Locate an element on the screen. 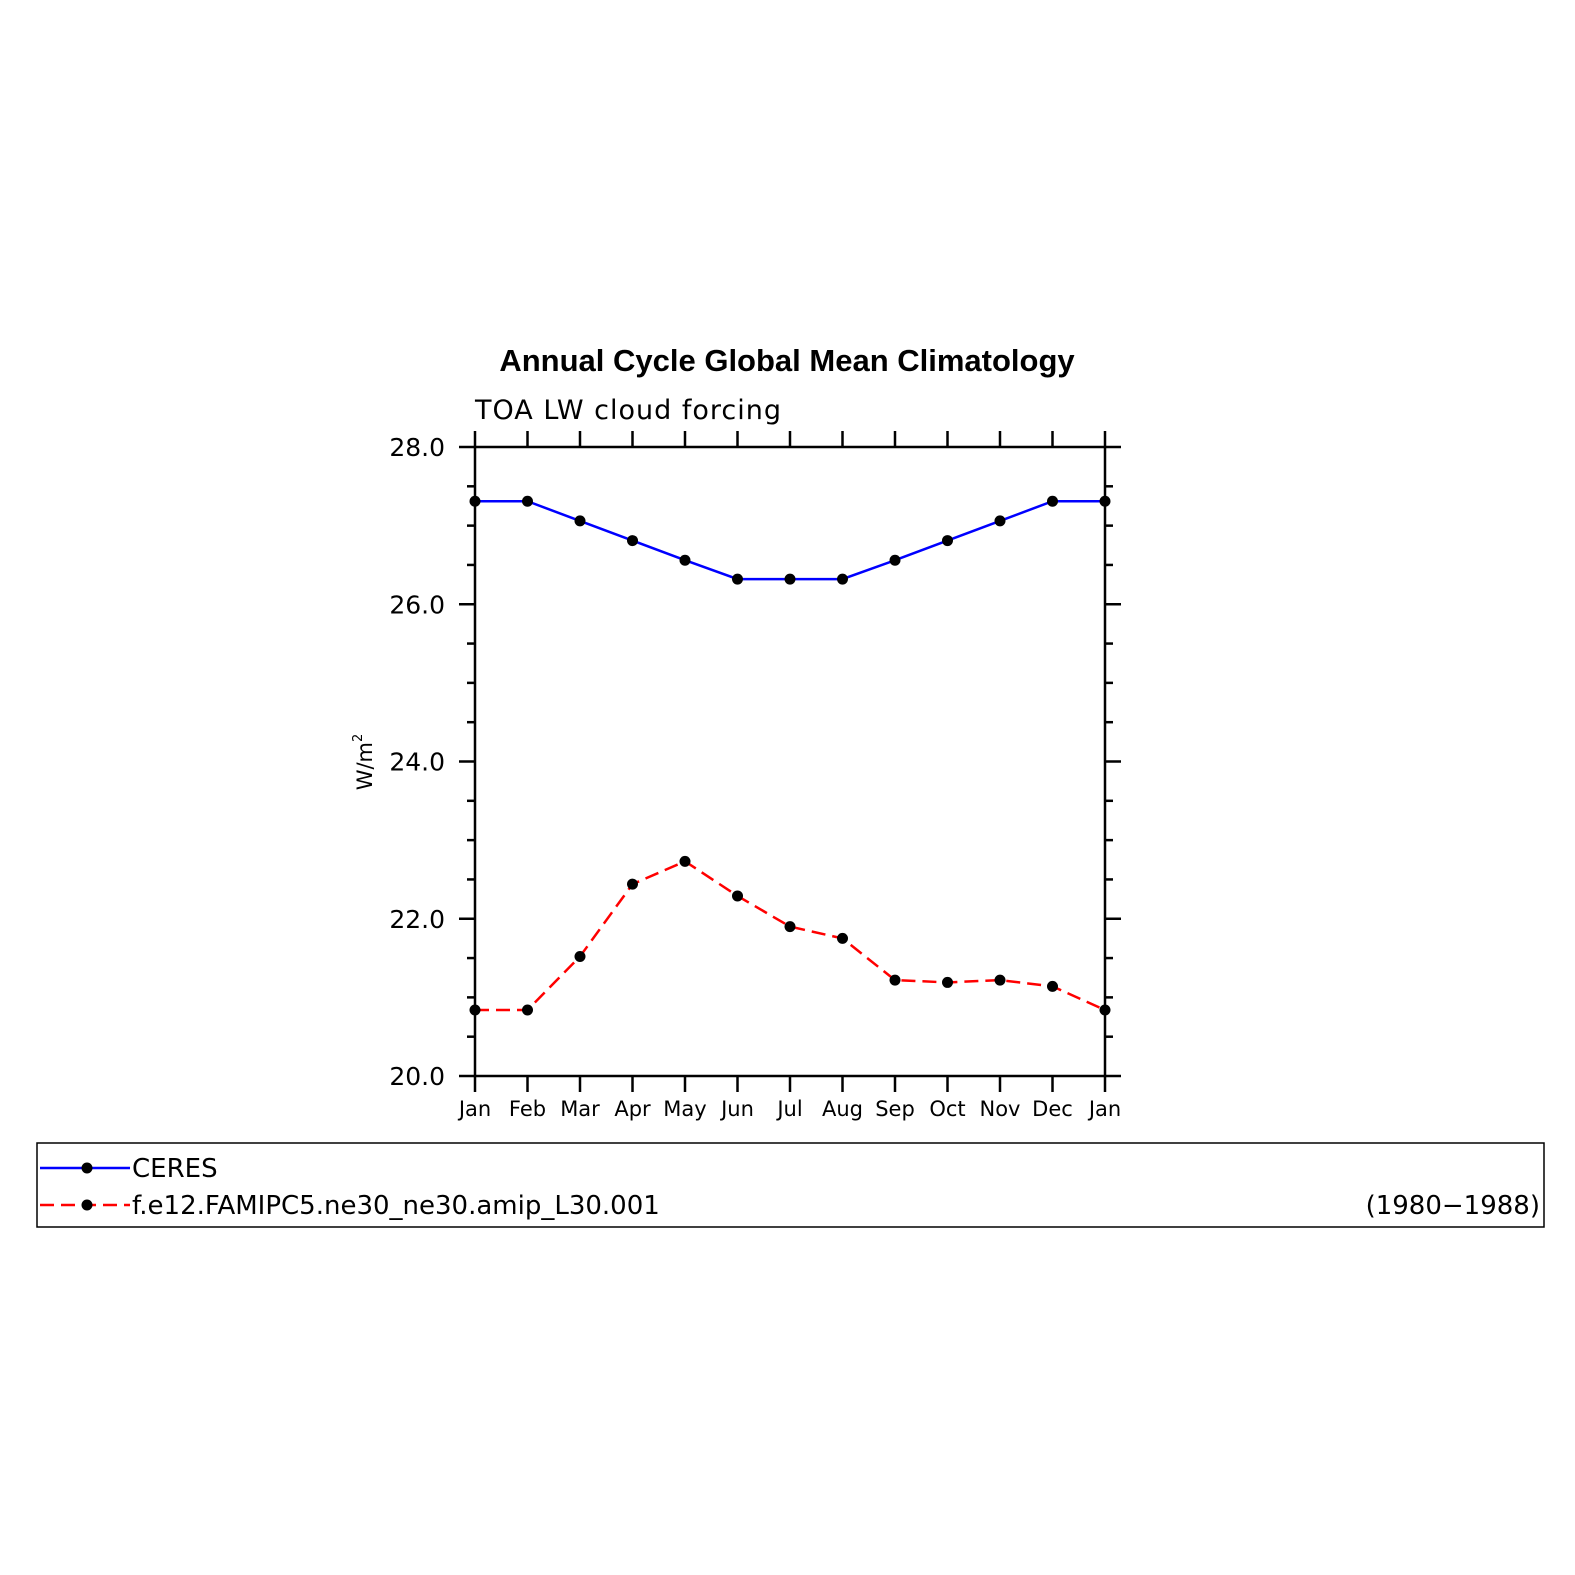 The width and height of the screenshot is (1575, 1575). x-tick-label: Nov is located at coordinates (1000, 1109).